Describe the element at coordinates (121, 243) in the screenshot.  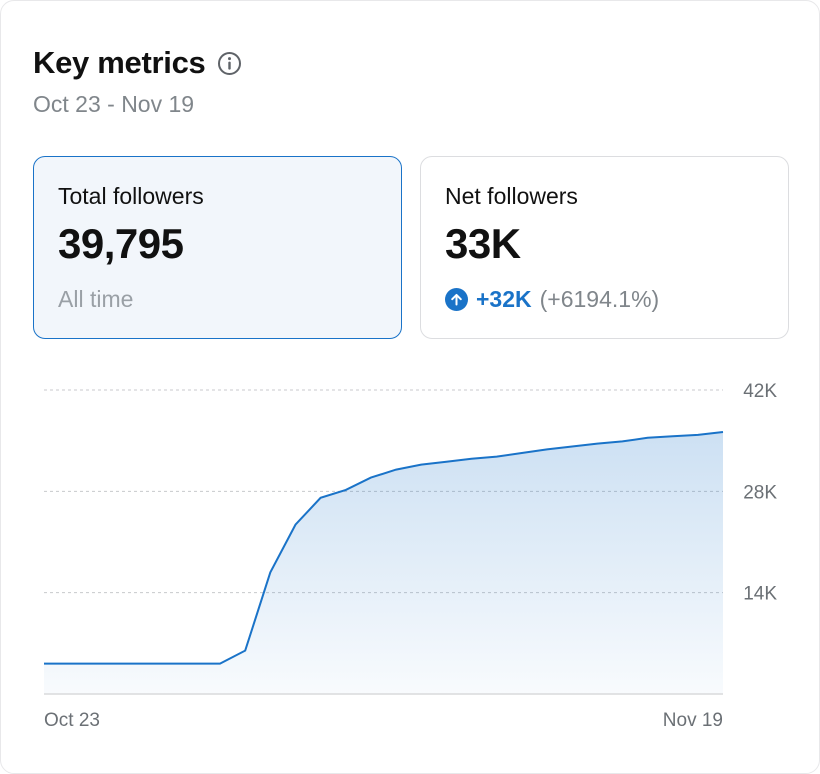
I see `total-followers-value: 39,795` at that location.